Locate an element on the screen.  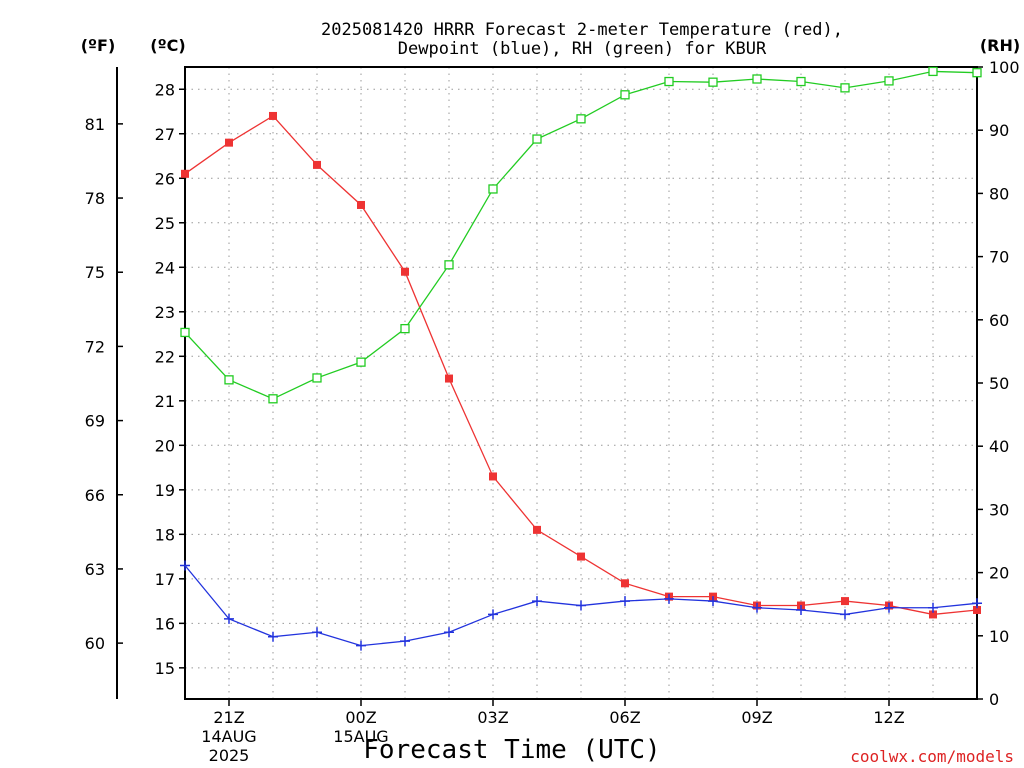
rh-tick-label: 90 is located at coordinates (999, 130).